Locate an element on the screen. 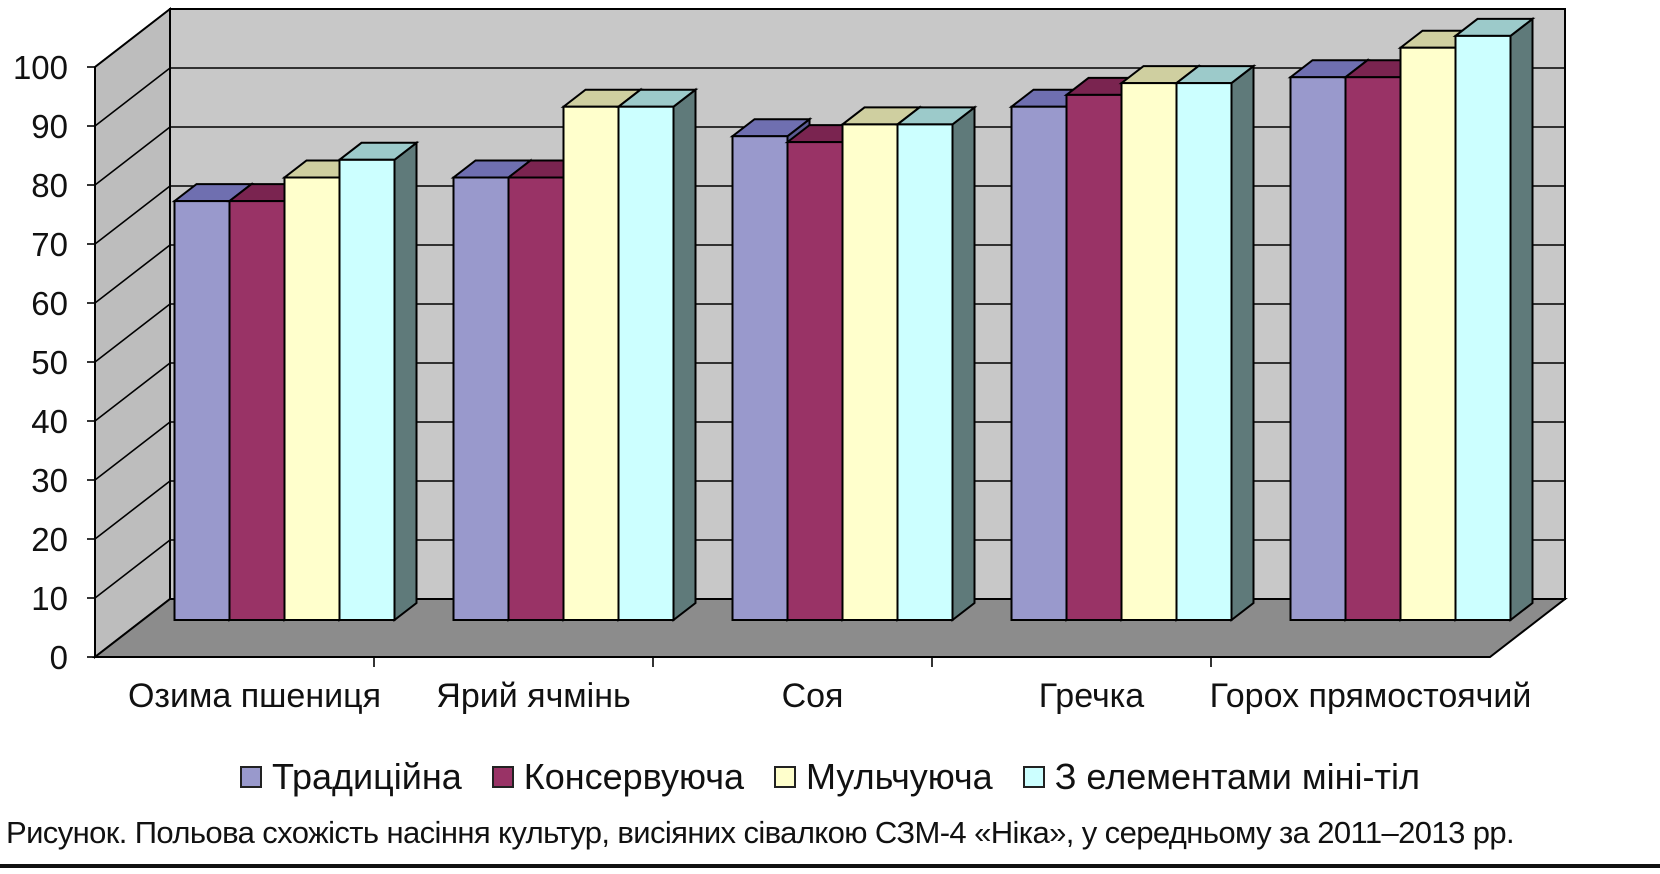 This screenshot has width=1660, height=874. legend-item: Консервуюча is located at coordinates (617, 777).